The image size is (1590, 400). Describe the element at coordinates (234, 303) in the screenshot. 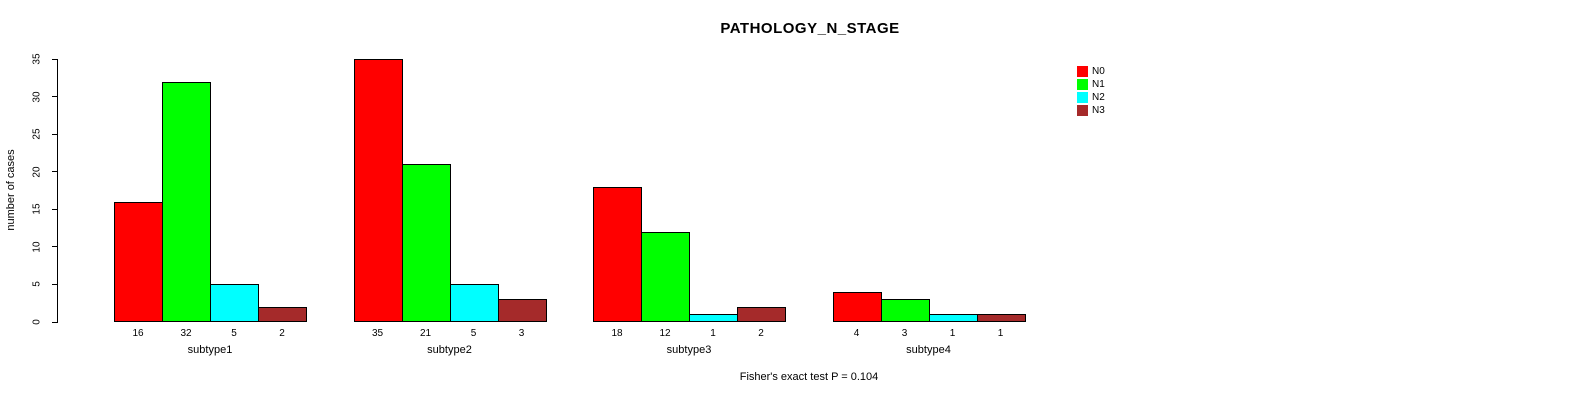

I see `bar-subtype1-N2` at that location.